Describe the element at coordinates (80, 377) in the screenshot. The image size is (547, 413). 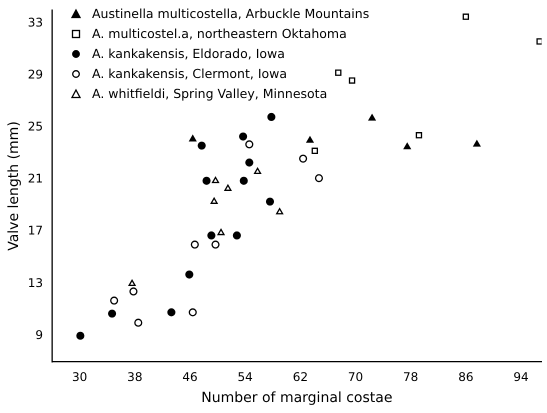
I see `x-tick-label: 30` at that location.